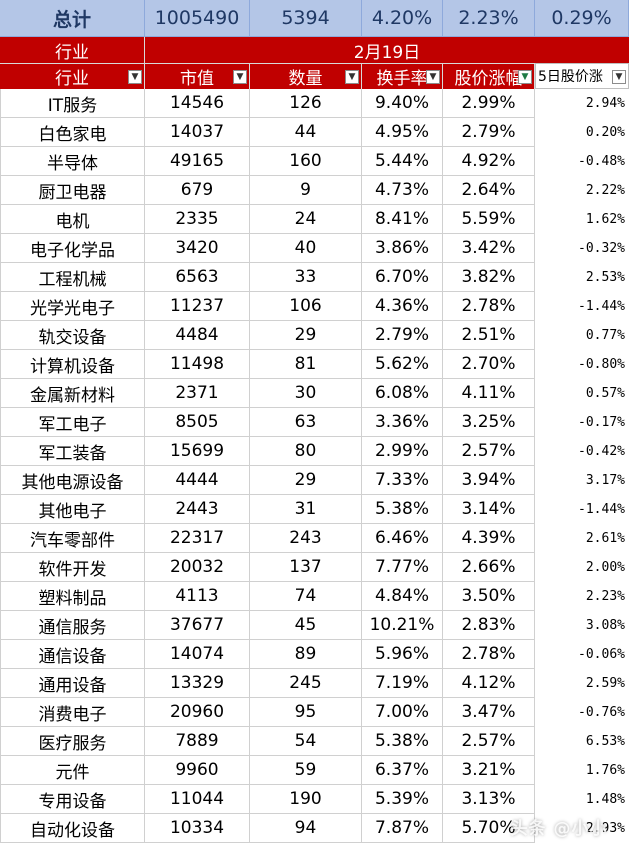  I want to click on cell-industry: 软件开发, so click(72, 567).